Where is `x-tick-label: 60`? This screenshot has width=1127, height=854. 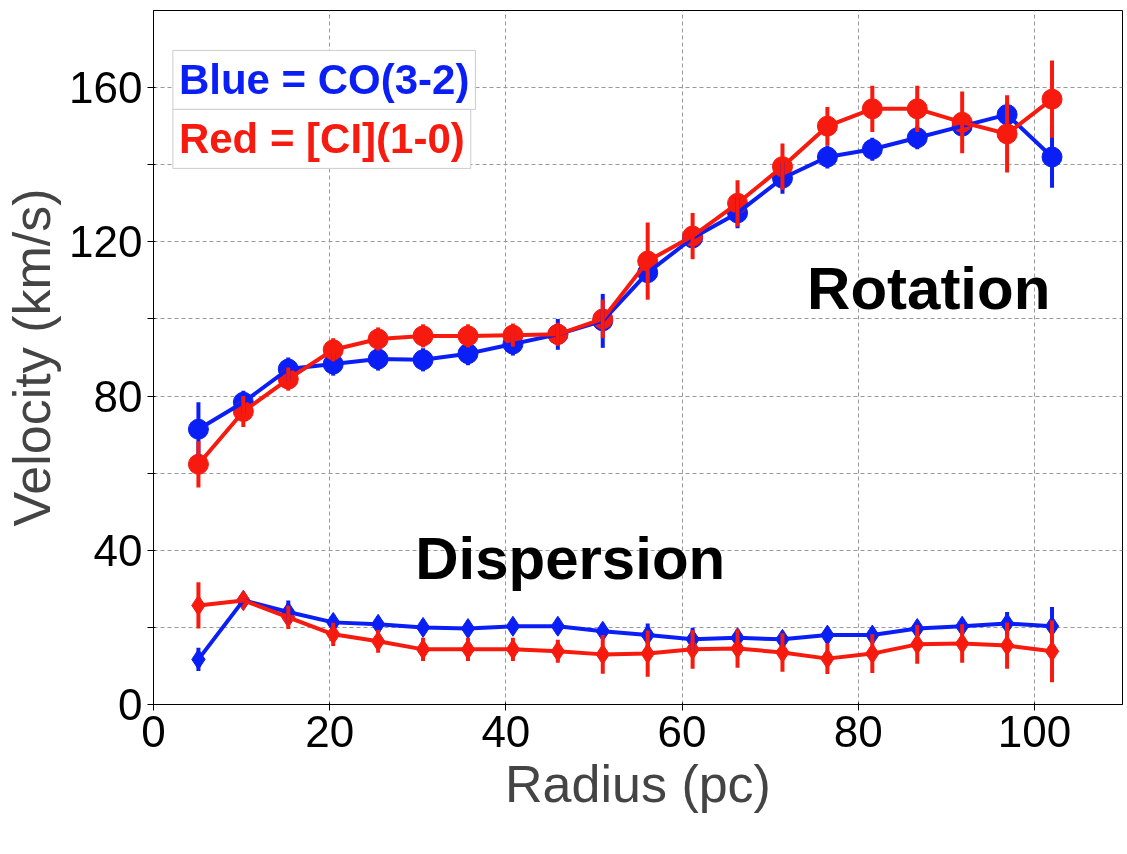
x-tick-label: 60 is located at coordinates (682, 731).